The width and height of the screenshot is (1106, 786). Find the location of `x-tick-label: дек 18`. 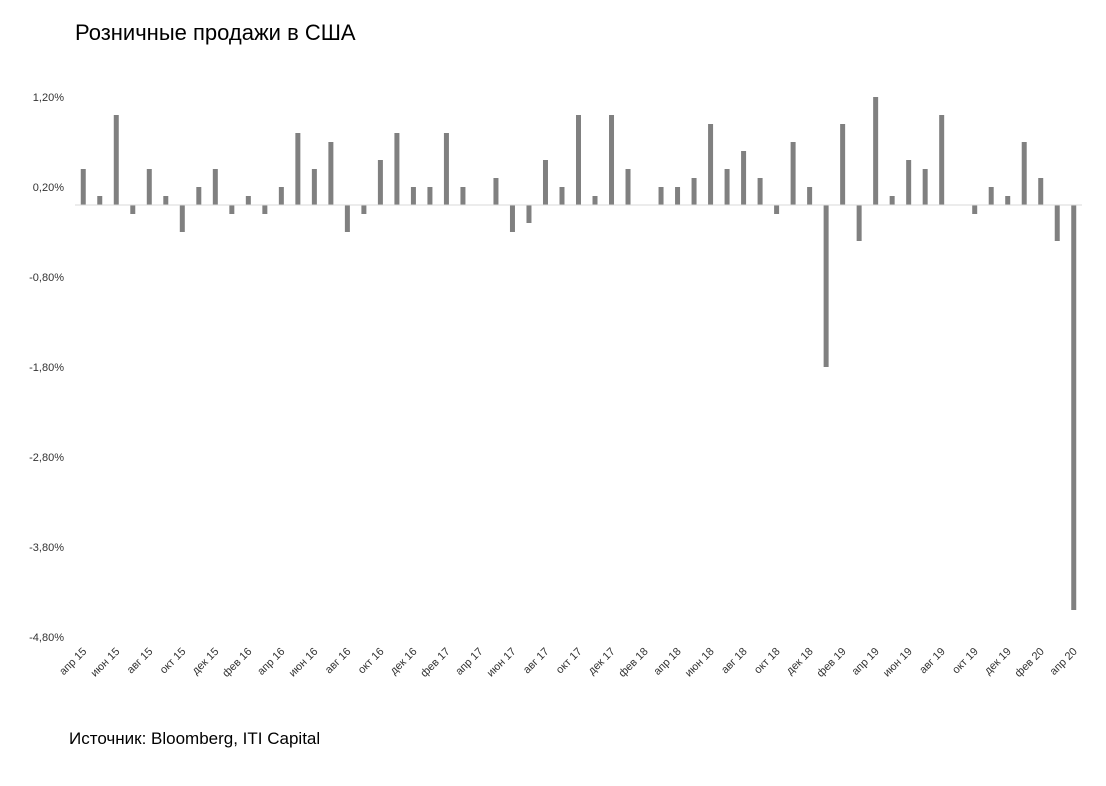

x-tick-label: дек 18 is located at coordinates (800, 662).